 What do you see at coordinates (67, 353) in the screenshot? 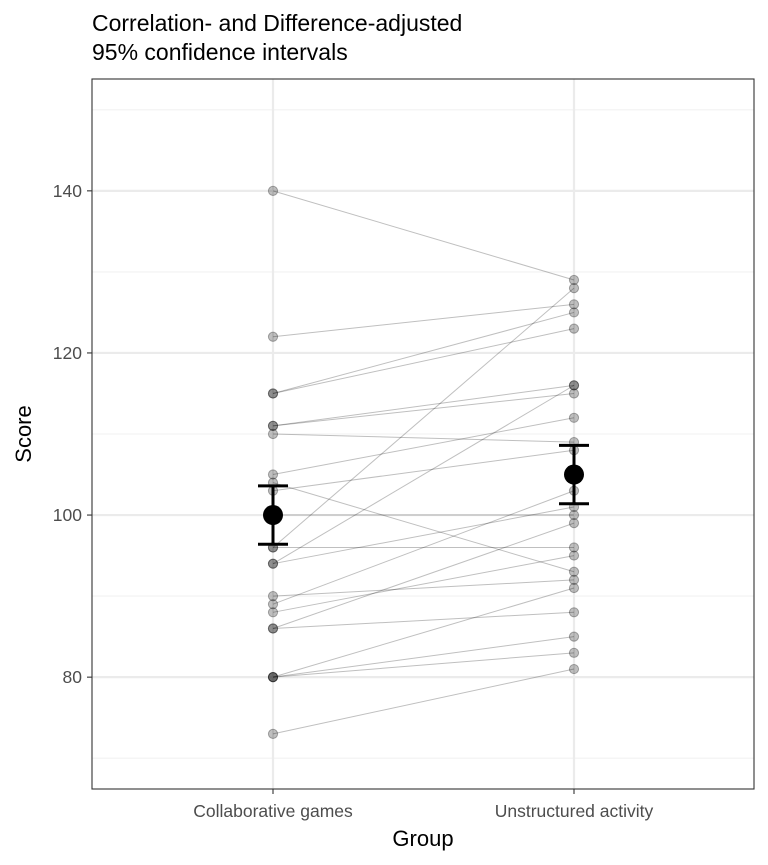
I see `y-tick-label: 120` at bounding box center [67, 353].